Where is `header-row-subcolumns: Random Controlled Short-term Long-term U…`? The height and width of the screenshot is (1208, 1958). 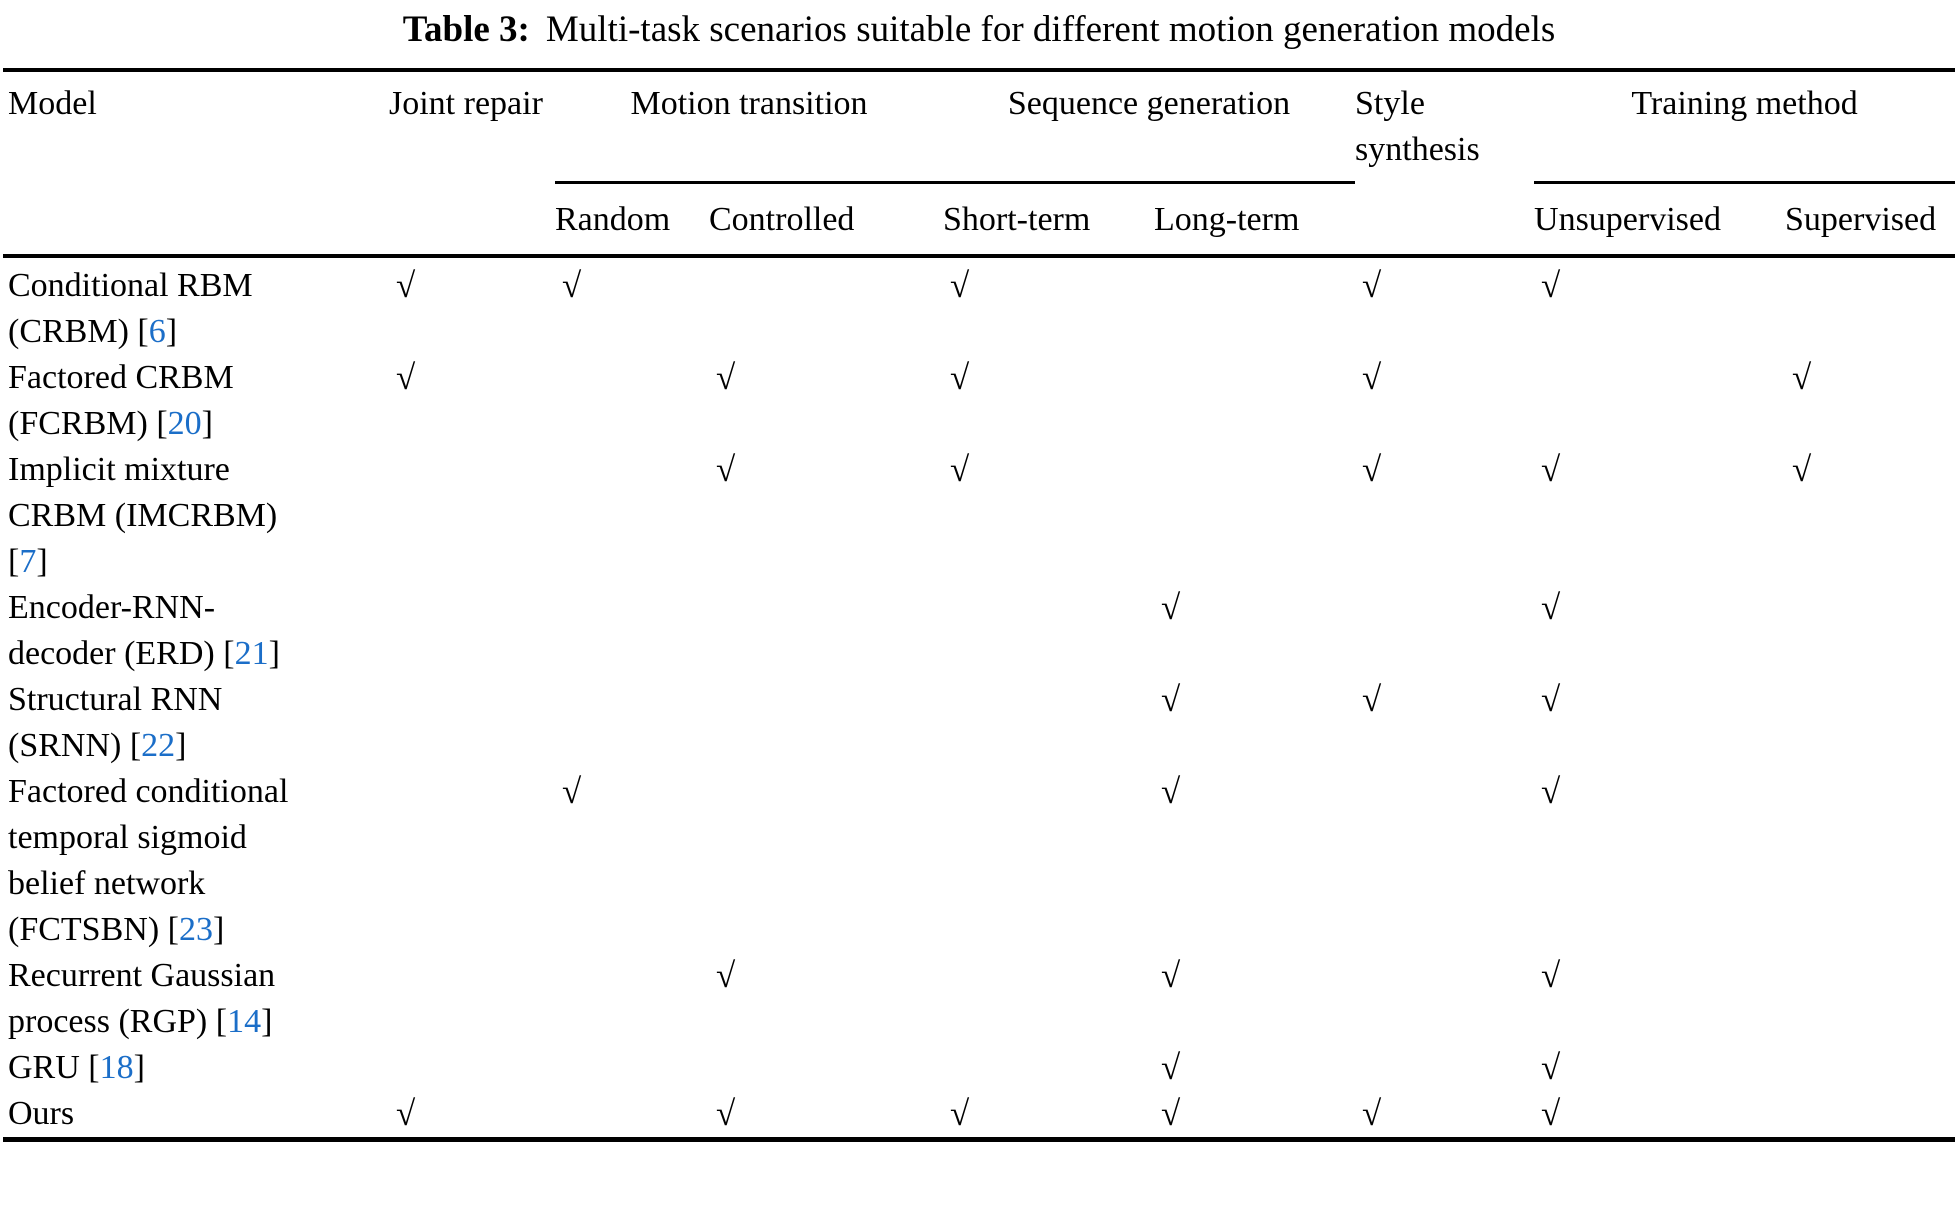 header-row-subcolumns: Random Controlled Short-term Long-term U… is located at coordinates (979, 220).